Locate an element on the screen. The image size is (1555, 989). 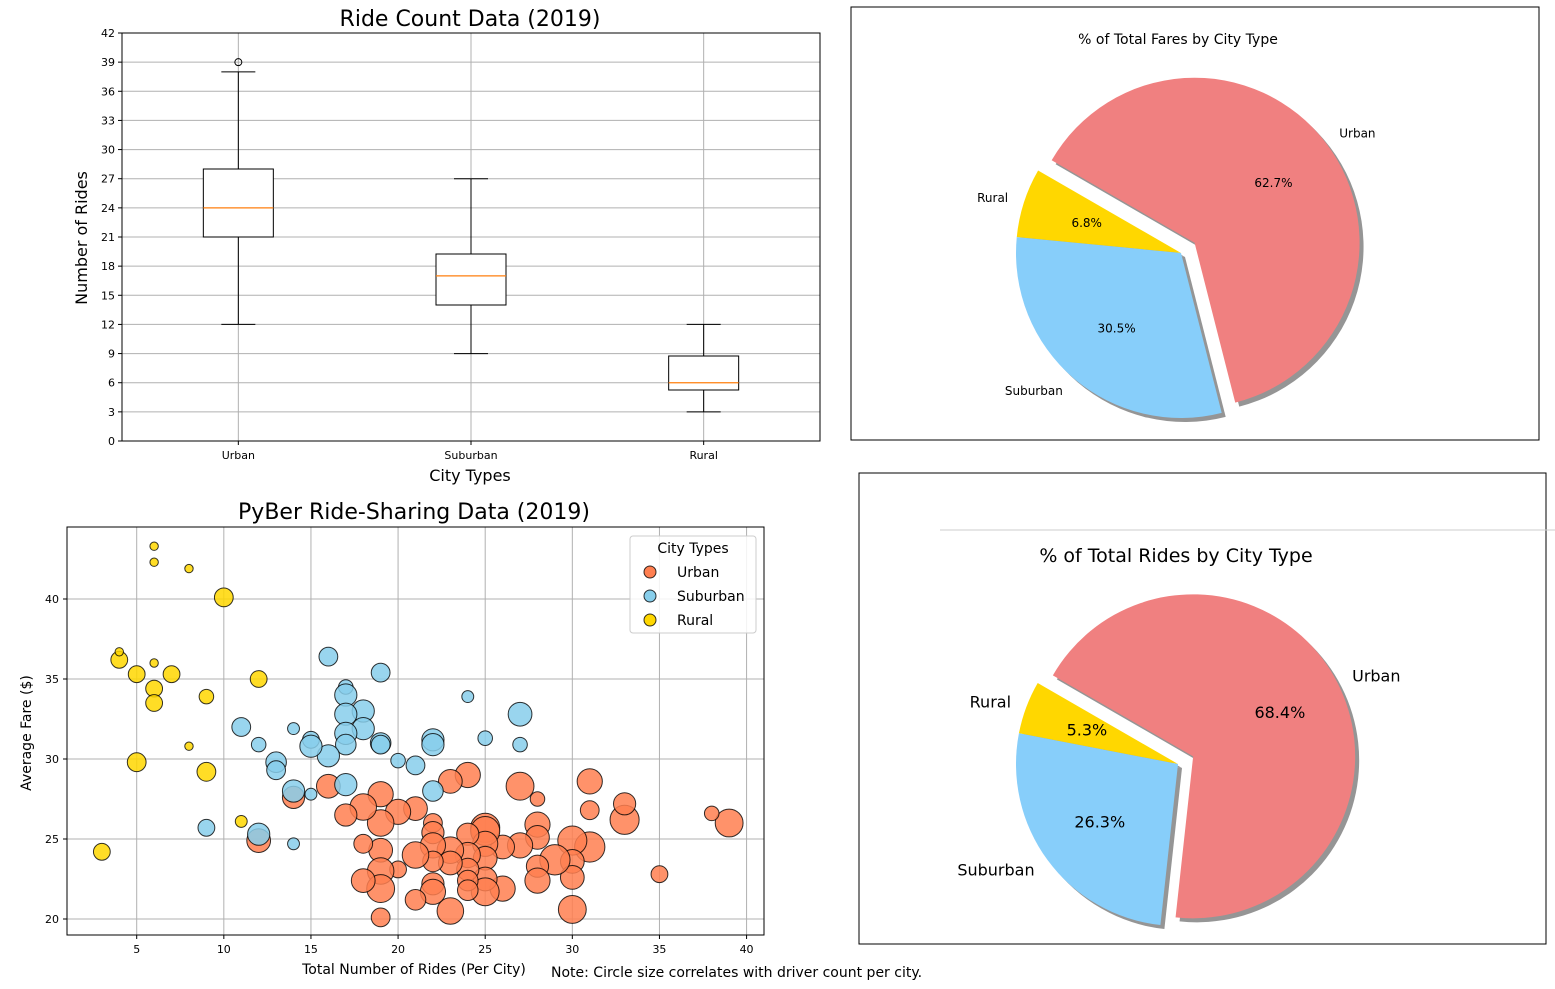
bubble-chart-y-tick-label: 30 is located at coordinates (52, 759).